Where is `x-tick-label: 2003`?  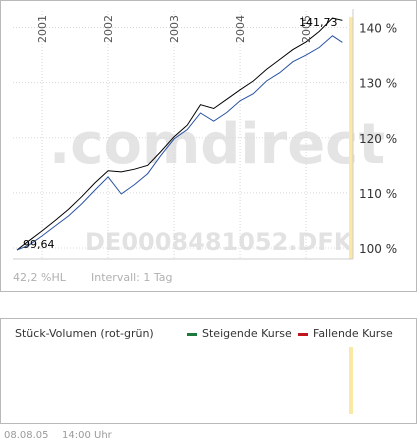
x-tick-label: 2003 is located at coordinates (174, 29).